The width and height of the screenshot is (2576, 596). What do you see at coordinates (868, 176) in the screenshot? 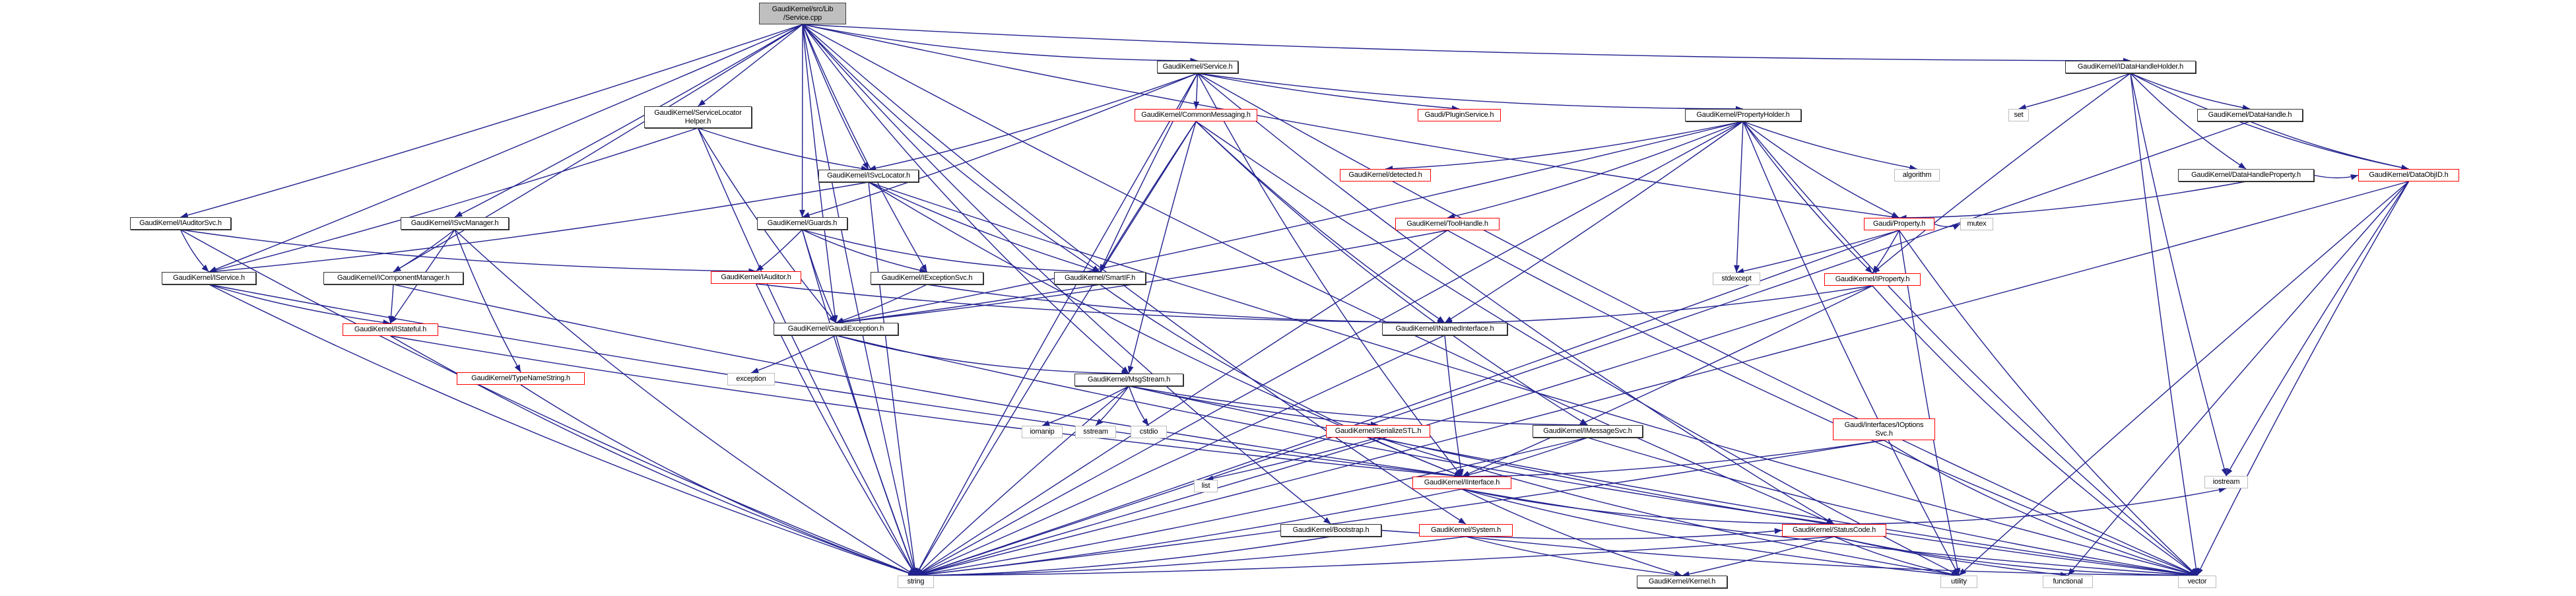
I see `graph-node-isvclocator_h: GaudiKernel/ISvcLocator.h` at bounding box center [868, 176].